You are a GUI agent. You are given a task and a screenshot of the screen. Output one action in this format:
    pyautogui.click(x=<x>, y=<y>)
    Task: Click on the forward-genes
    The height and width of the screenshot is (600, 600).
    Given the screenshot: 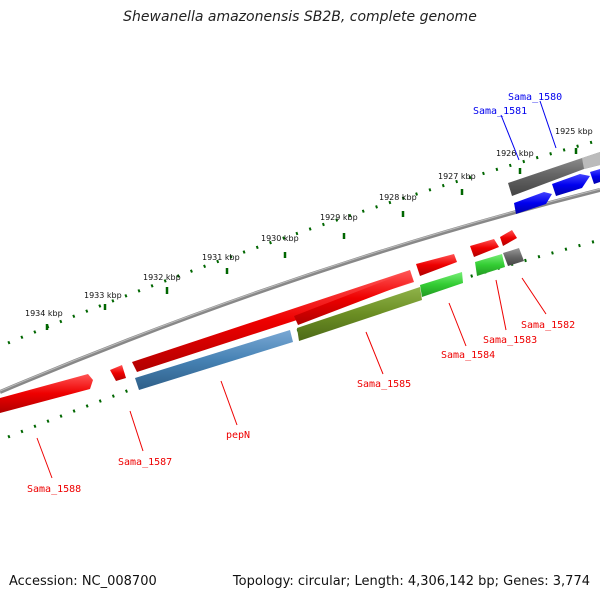 What is the action you would take?
    pyautogui.click(x=554, y=183)
    